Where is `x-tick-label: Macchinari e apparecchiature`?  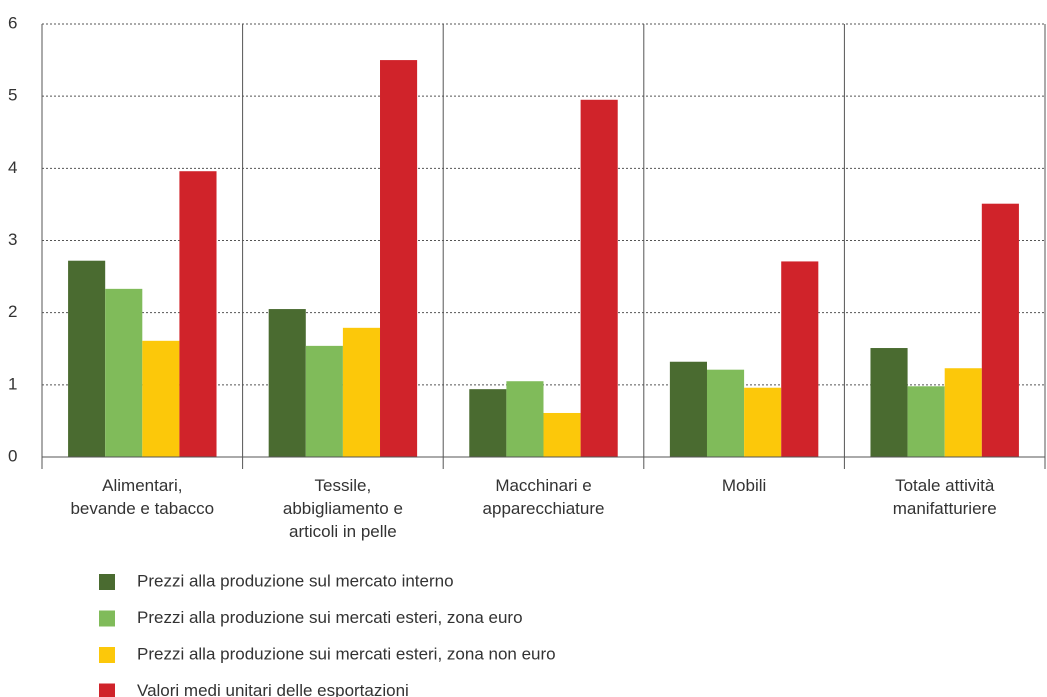
x-tick-label: Macchinari e apparecchiature is located at coordinates (544, 497).